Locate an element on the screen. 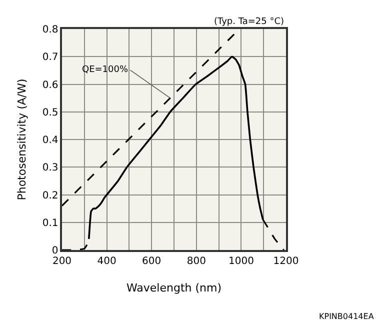  x-axis-title: Wavelength (nm) is located at coordinates (174, 287).